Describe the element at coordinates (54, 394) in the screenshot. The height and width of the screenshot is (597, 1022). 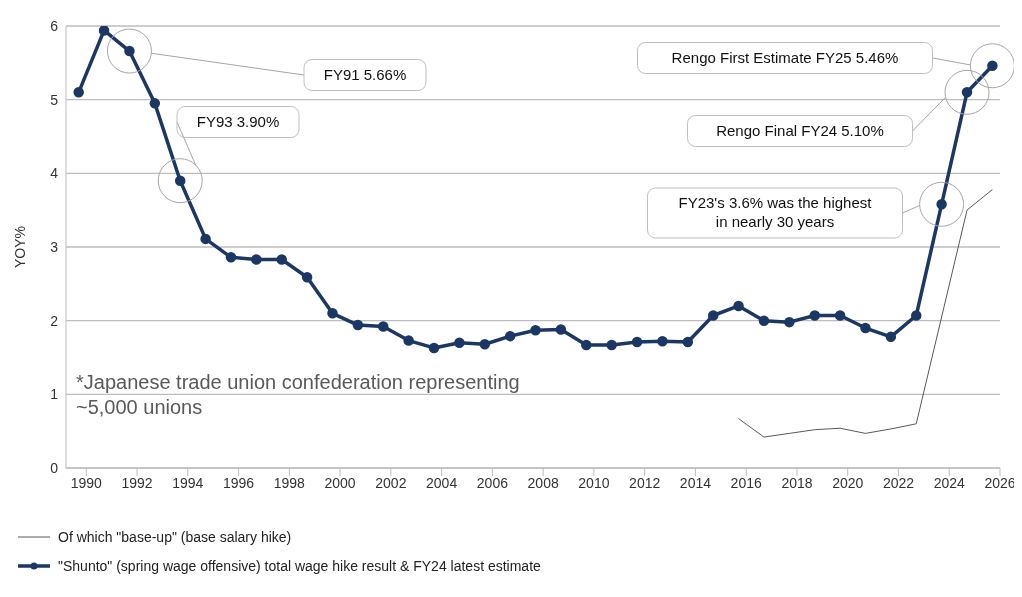
I see `y-tick-label: 1` at that location.